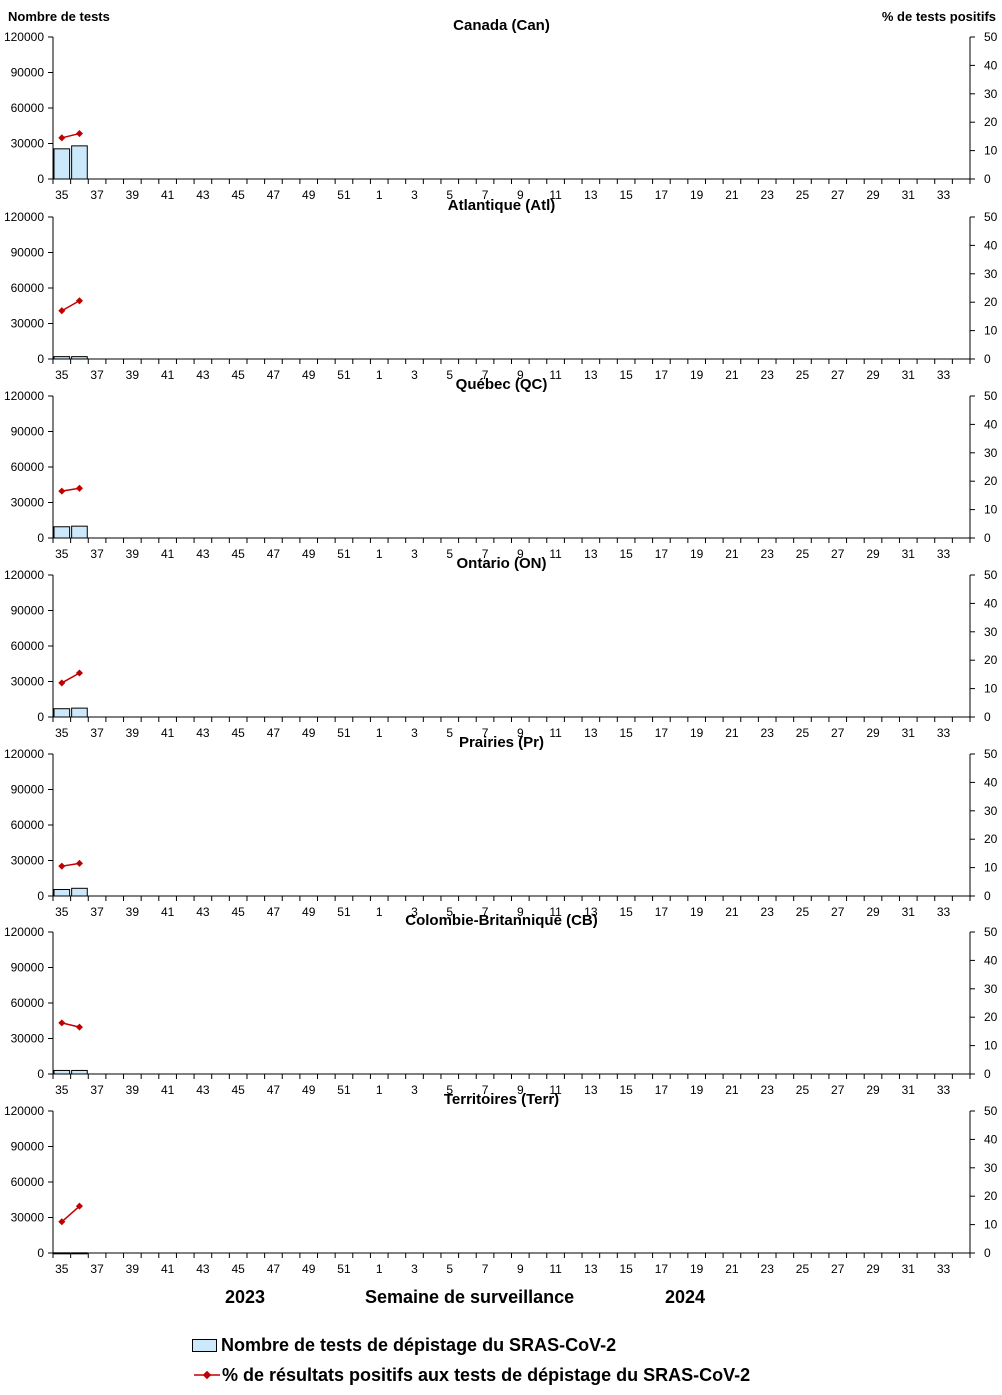  I want to click on x-axis-title: Semaine de surveillance, so click(470, 1297).